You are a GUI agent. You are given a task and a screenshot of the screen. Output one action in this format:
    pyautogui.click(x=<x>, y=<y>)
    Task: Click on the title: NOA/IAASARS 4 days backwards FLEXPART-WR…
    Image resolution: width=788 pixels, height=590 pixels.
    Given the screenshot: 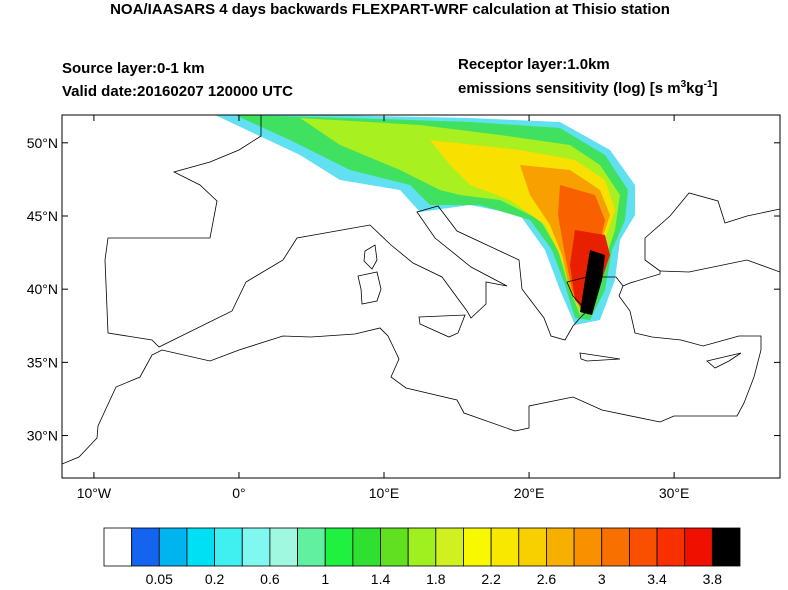 What is the action you would take?
    pyautogui.click(x=390, y=9)
    